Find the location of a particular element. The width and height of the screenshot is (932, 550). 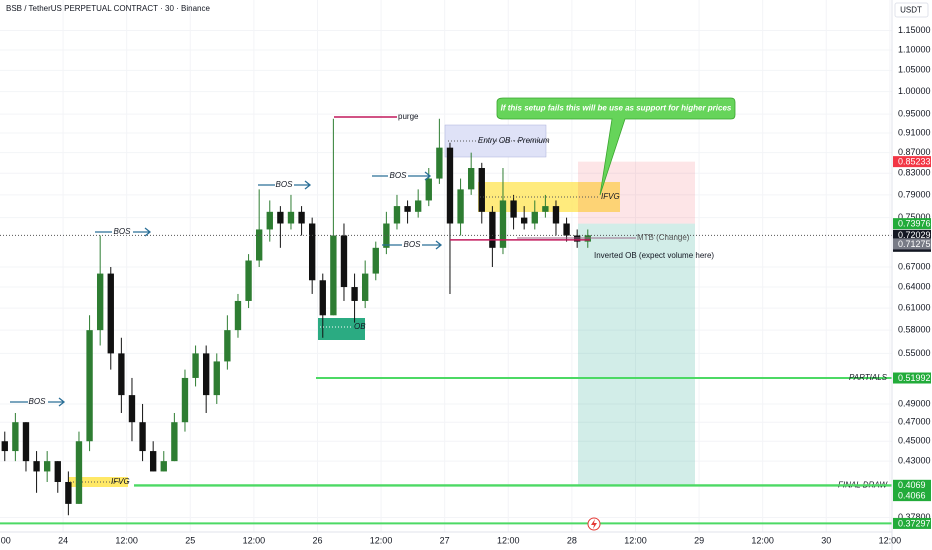

position-tool is located at coordinates (636, 323).